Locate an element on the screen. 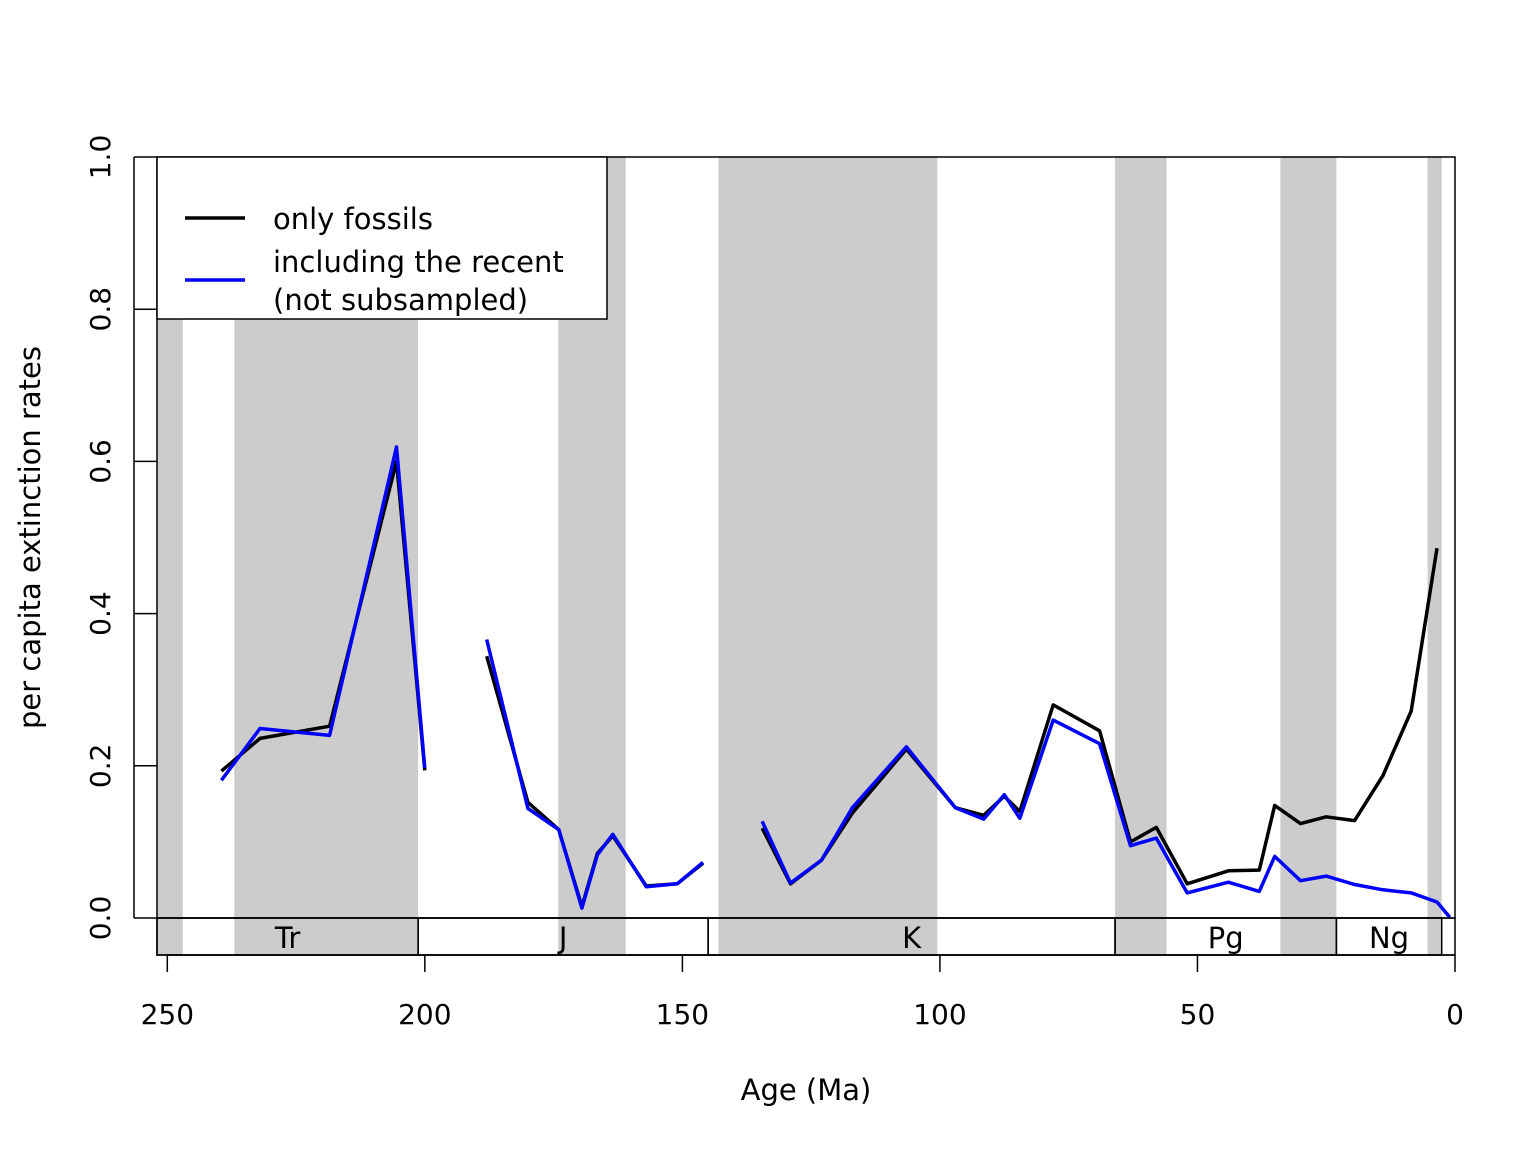 The width and height of the screenshot is (1536, 1152). y-tick-label-2: 0.4 is located at coordinates (100, 613).